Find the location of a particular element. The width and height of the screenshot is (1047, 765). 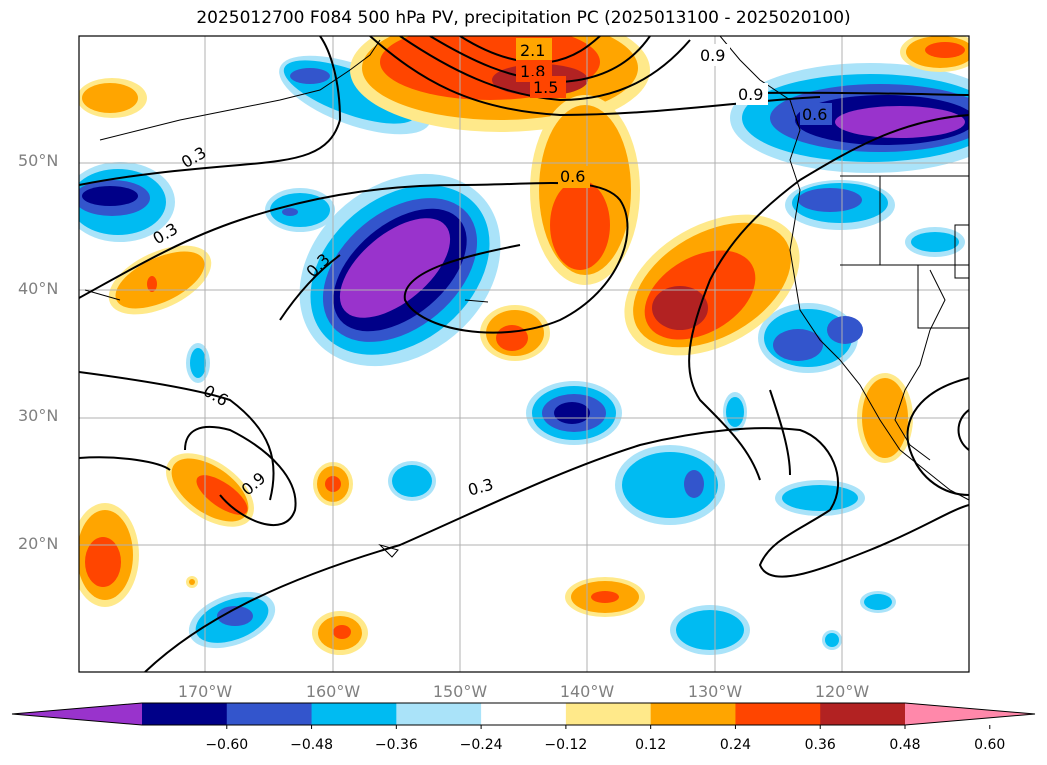

pos-anomaly-east is located at coordinates (712, 285).